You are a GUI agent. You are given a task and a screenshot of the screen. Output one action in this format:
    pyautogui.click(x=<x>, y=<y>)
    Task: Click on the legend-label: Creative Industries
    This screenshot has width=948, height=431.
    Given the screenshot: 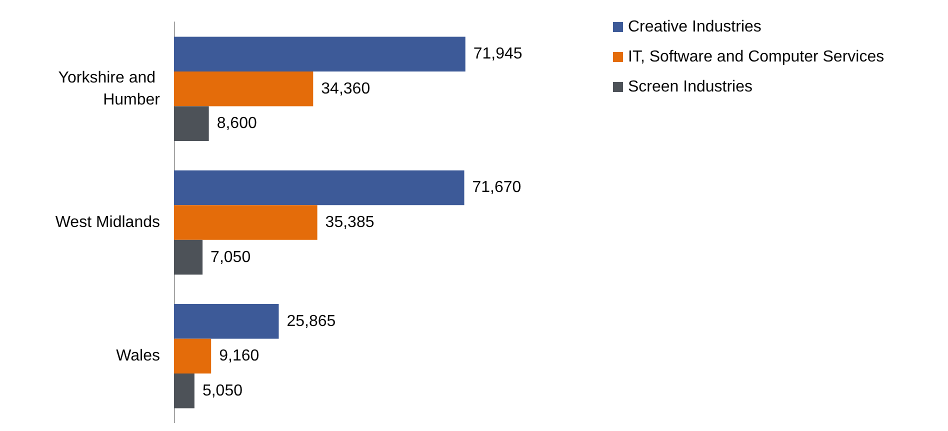 What is the action you would take?
    pyautogui.click(x=695, y=27)
    